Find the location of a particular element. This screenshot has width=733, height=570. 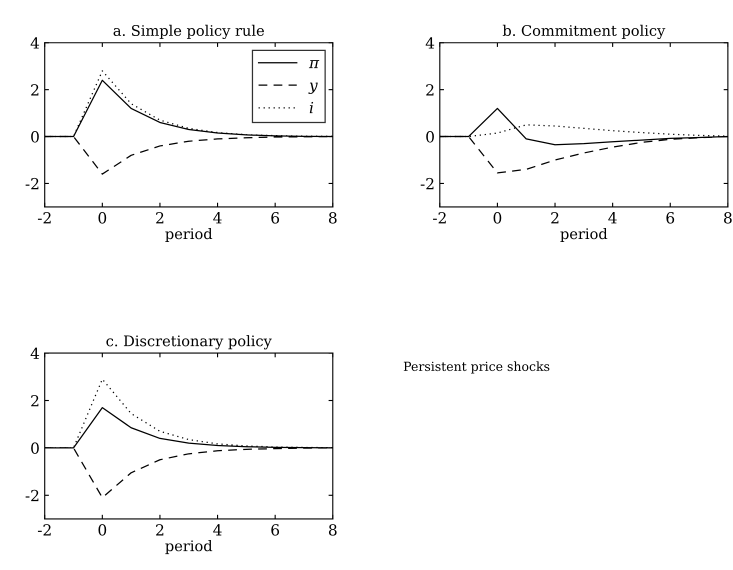

text: Persistent price shocks is located at coordinates (477, 367).